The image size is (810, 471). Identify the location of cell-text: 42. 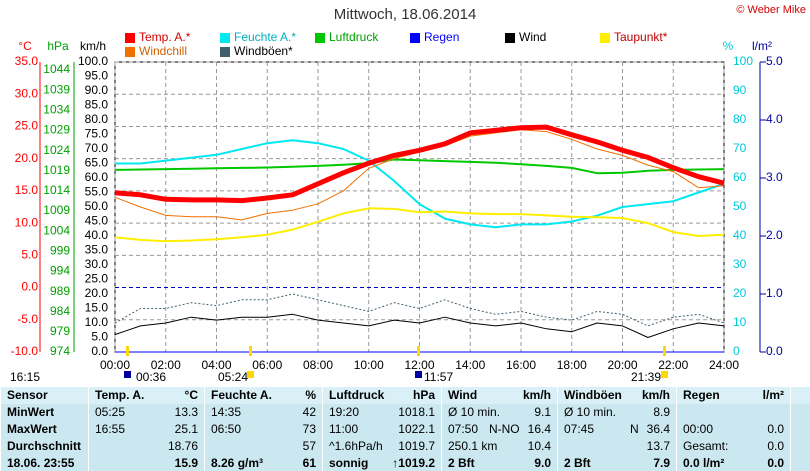
(309, 412).